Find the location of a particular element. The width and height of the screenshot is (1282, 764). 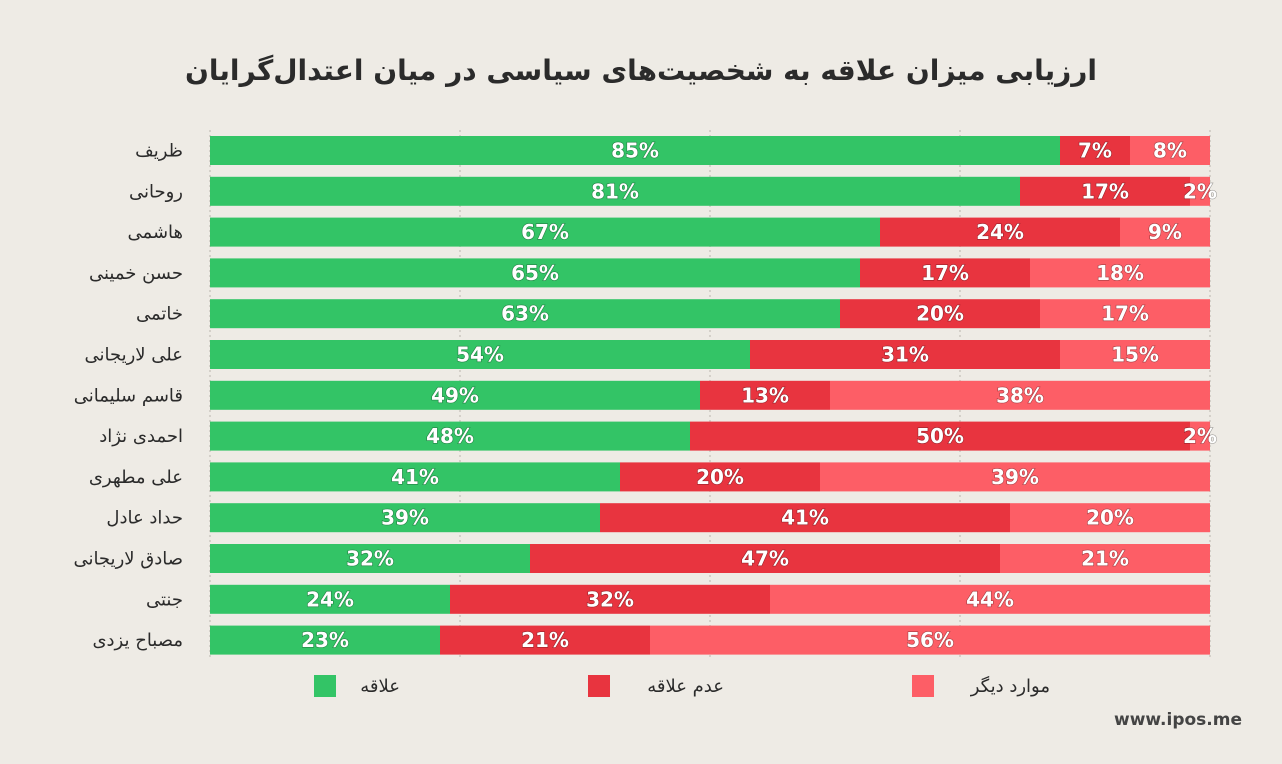

category-label: قاسم سلیمانی is located at coordinates (128, 395).